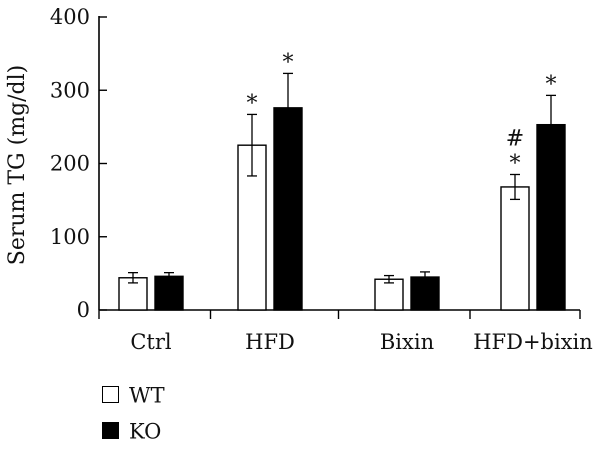  I want to click on x-tick-label: Ctrl, so click(151, 342).